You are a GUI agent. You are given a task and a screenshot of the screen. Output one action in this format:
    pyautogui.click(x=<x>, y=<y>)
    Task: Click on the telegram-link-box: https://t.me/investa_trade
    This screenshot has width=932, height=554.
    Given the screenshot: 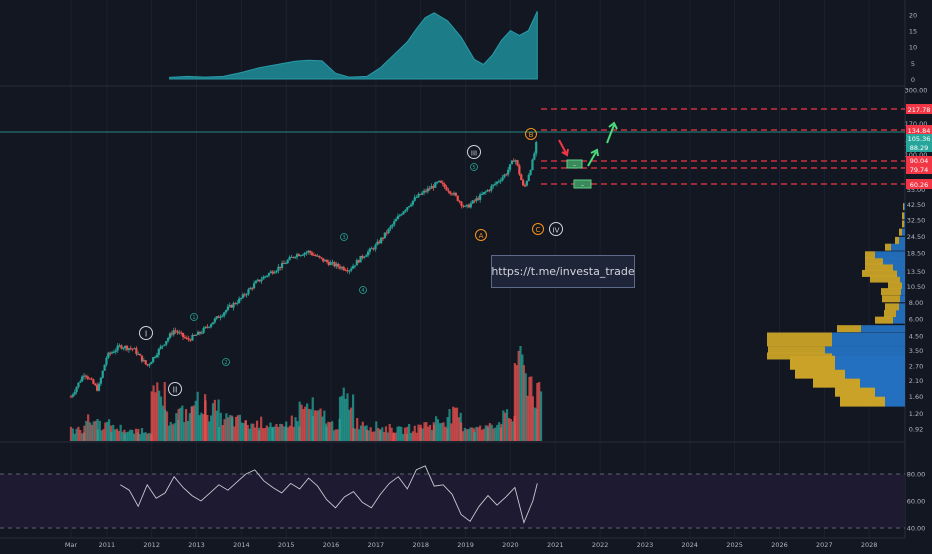 What is the action you would take?
    pyautogui.click(x=563, y=271)
    